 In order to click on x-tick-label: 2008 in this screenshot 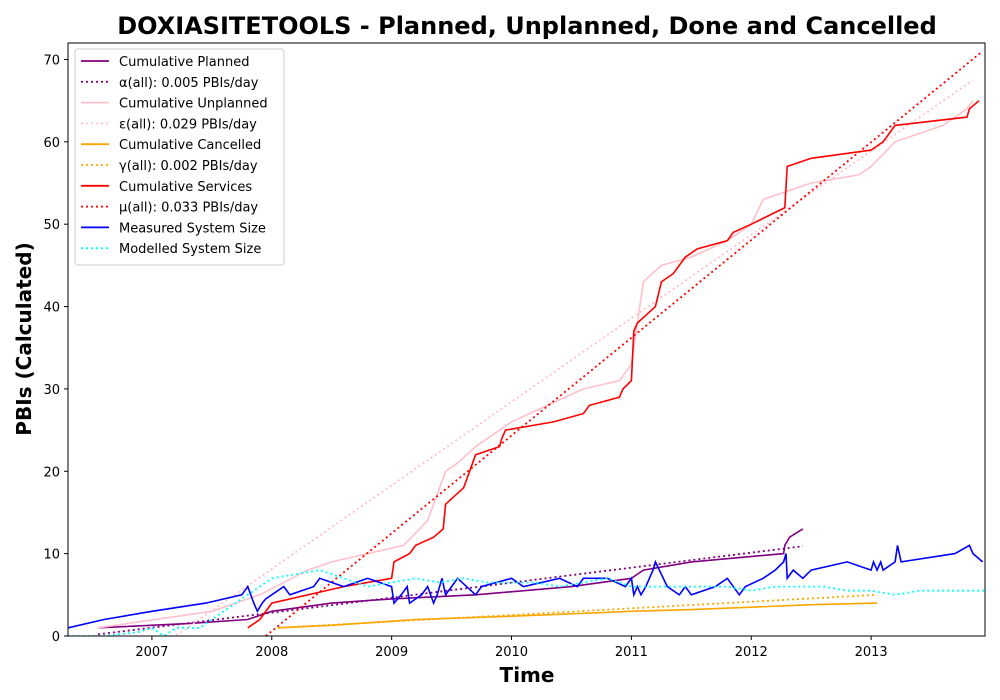, I will do `click(271, 652)`.